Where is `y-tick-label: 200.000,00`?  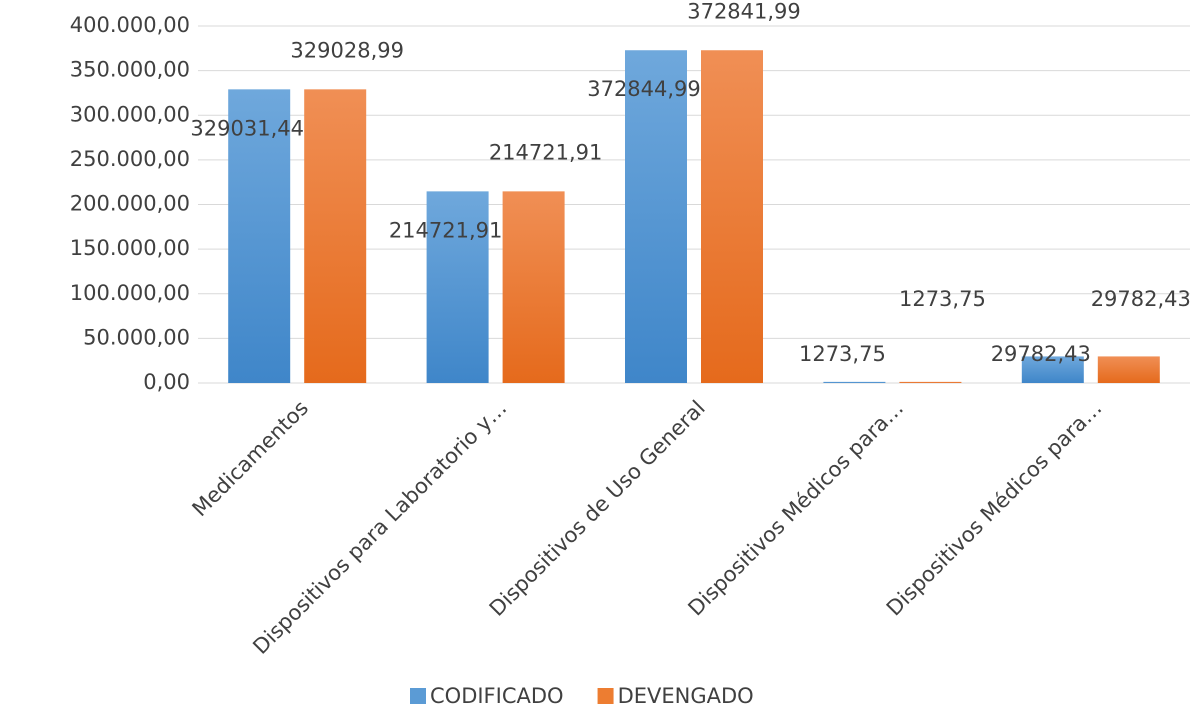
y-tick-label: 200.000,00 is located at coordinates (130, 204).